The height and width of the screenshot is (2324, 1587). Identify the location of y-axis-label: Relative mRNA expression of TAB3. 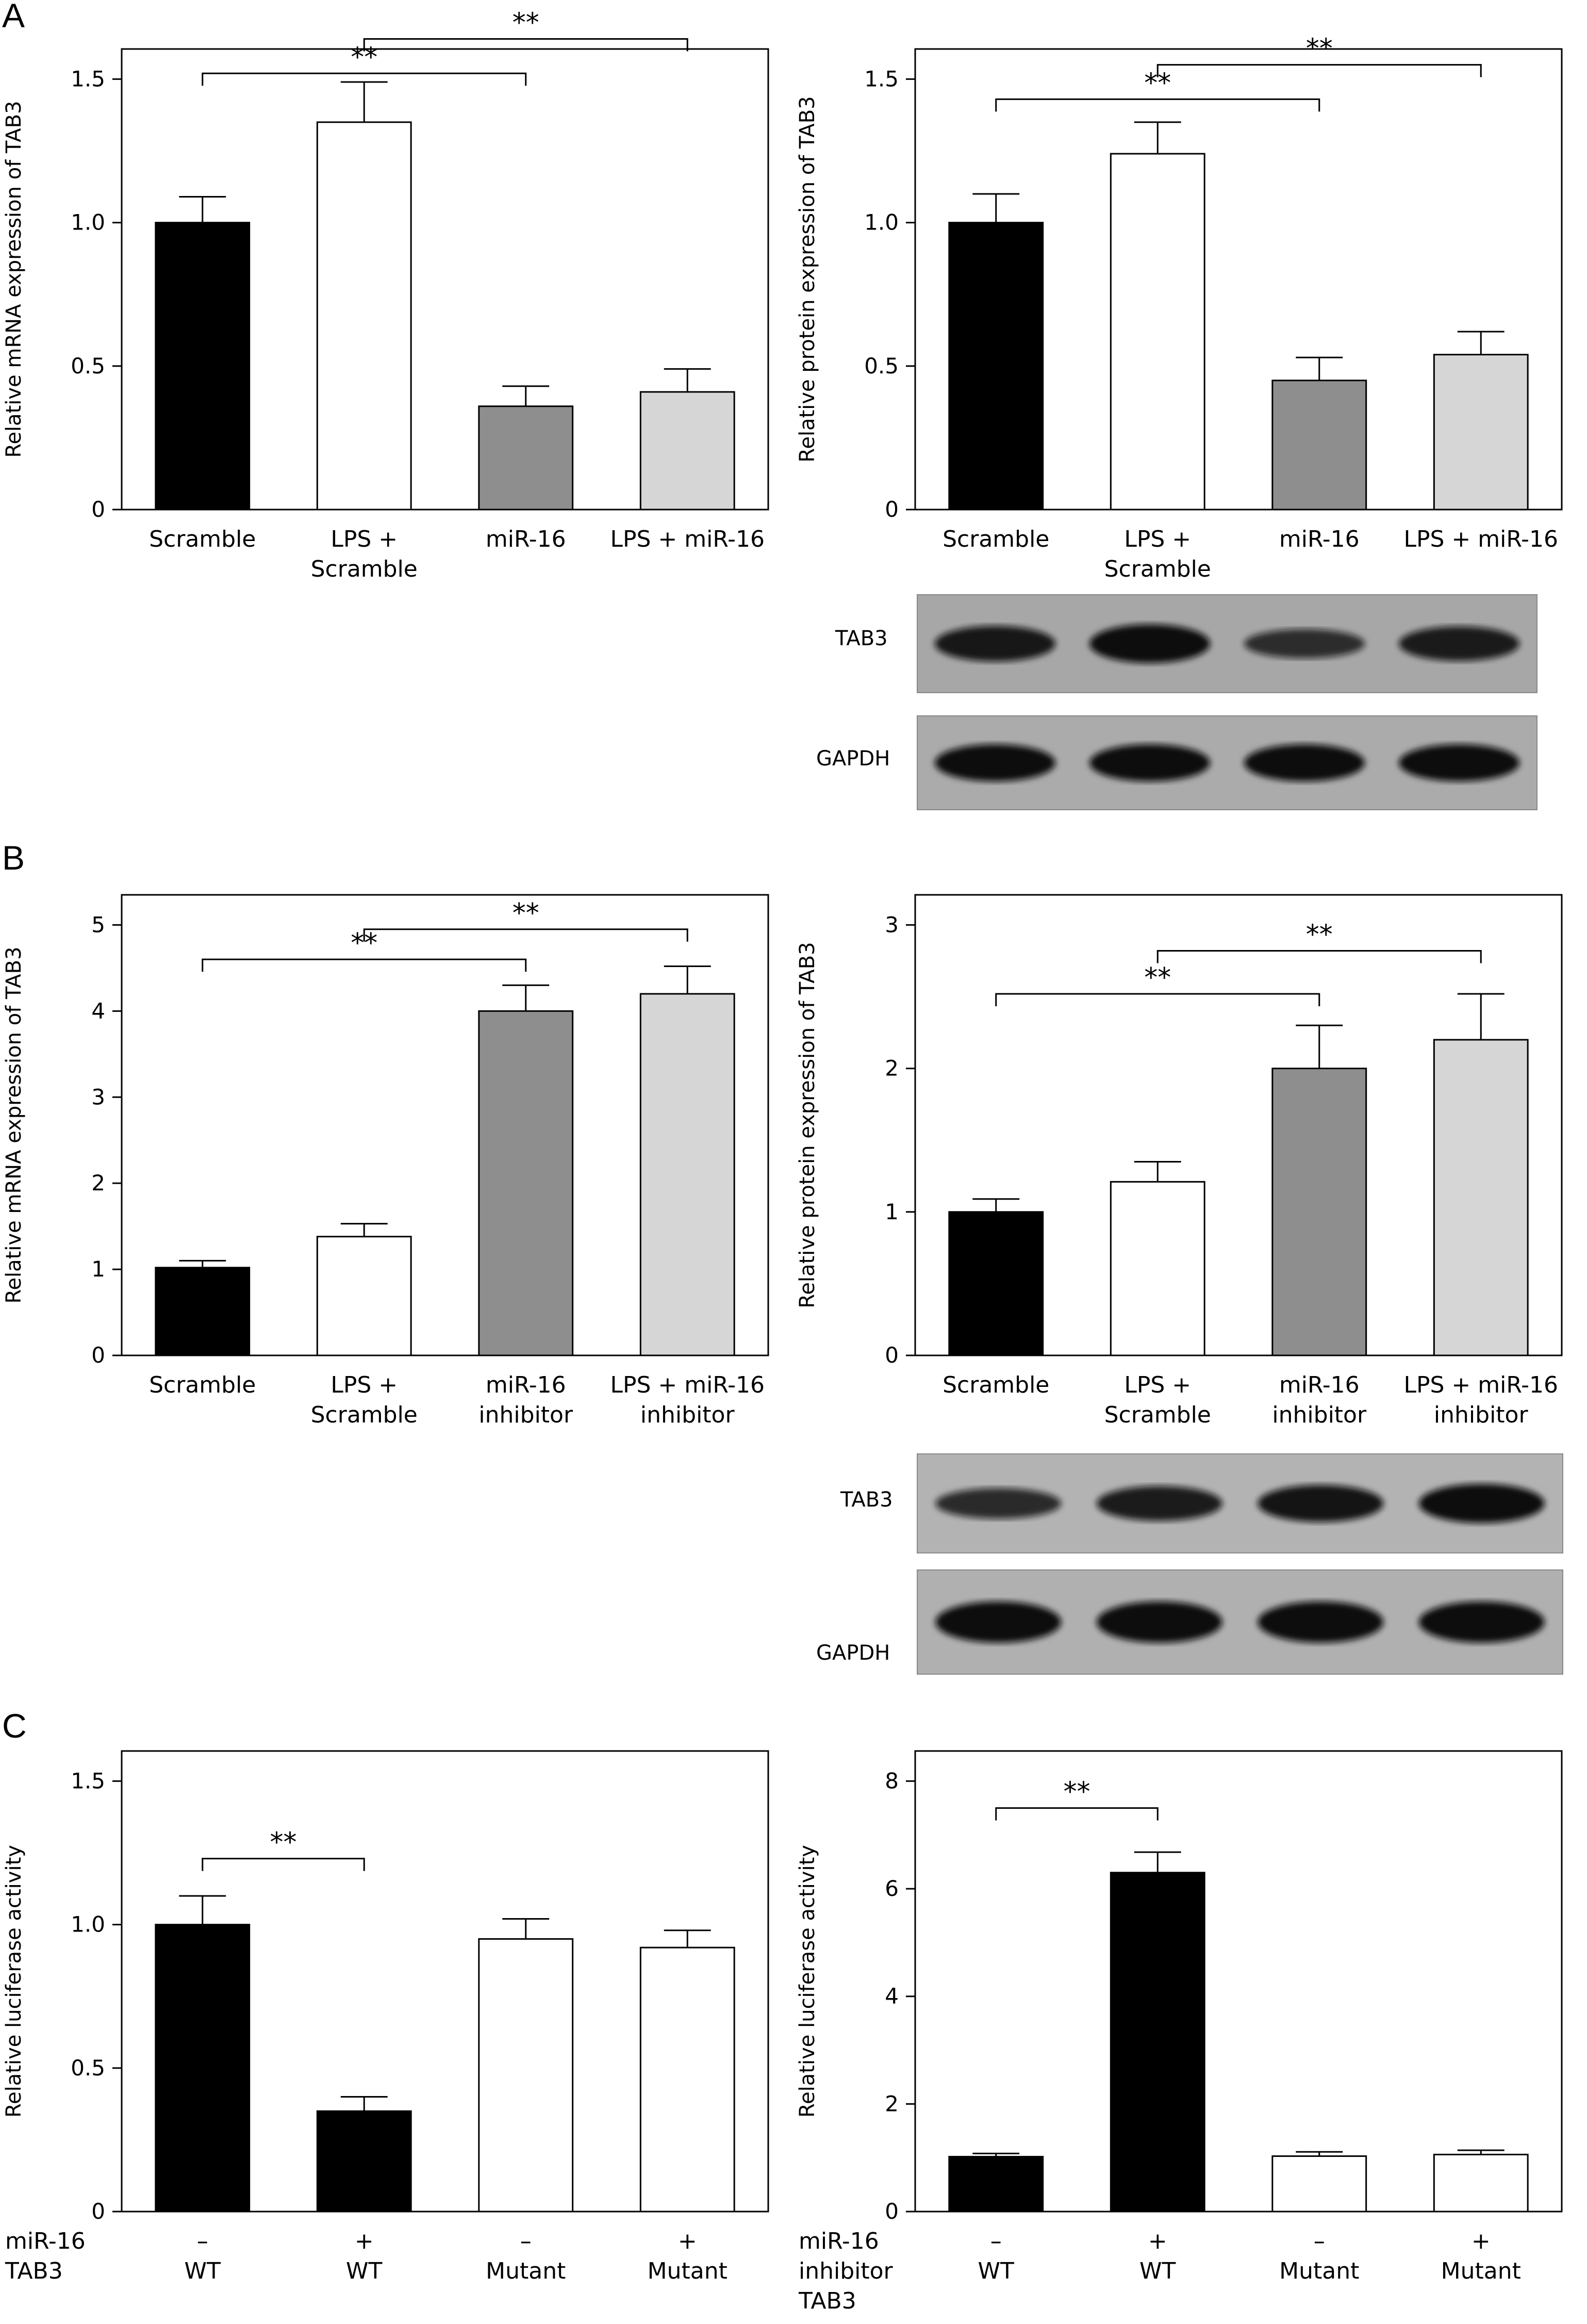
(14, 1124).